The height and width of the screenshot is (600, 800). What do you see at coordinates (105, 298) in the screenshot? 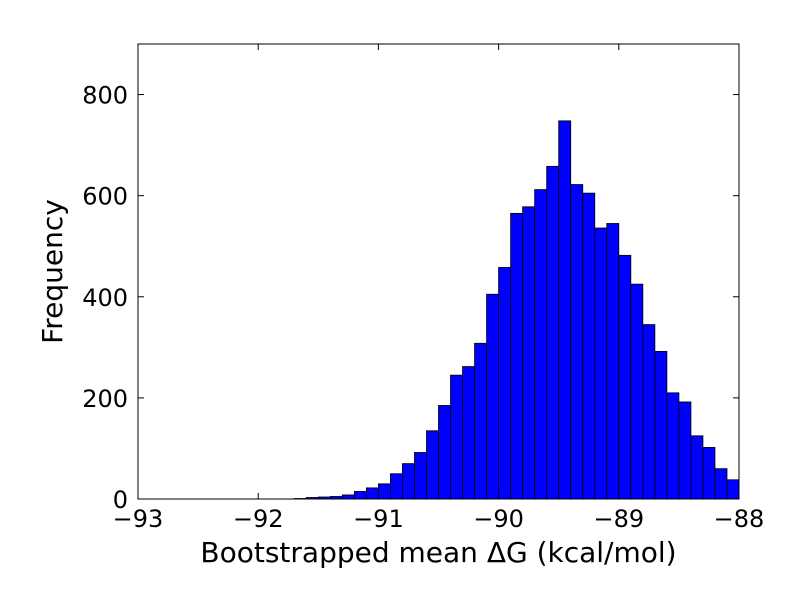
I see `y-tick-label-2: 400` at bounding box center [105, 298].